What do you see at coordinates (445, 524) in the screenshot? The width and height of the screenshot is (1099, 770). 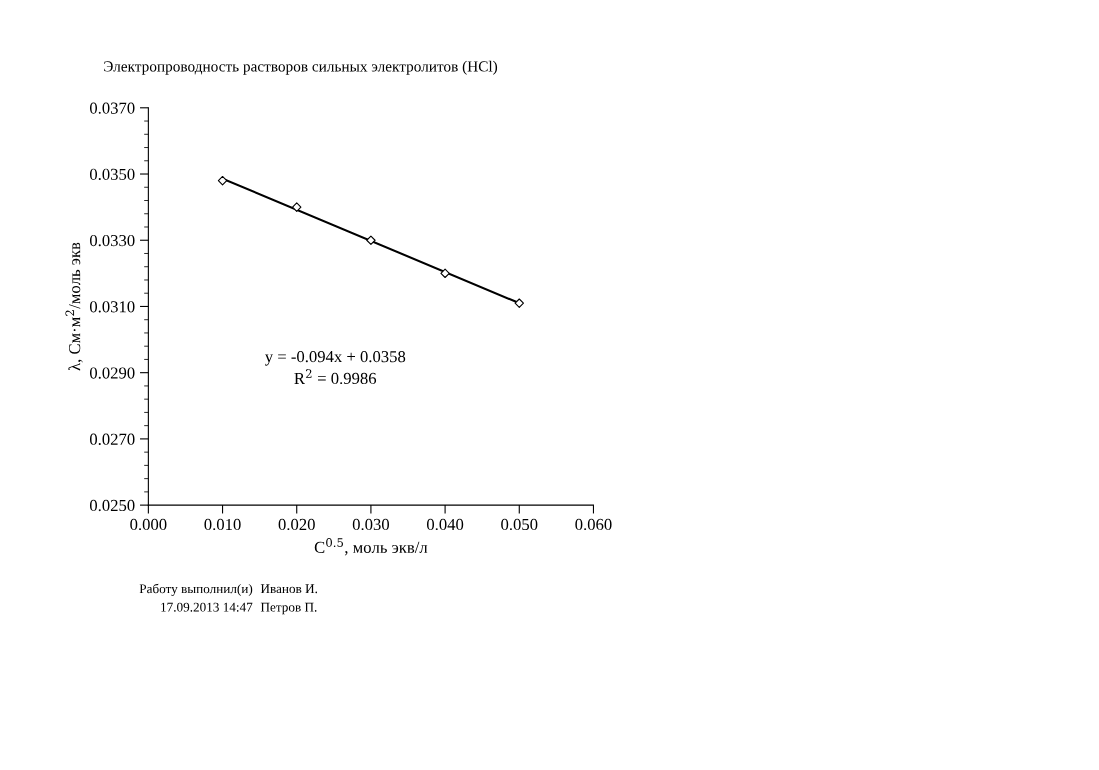 I see `x-tick-label: 0.040` at bounding box center [445, 524].